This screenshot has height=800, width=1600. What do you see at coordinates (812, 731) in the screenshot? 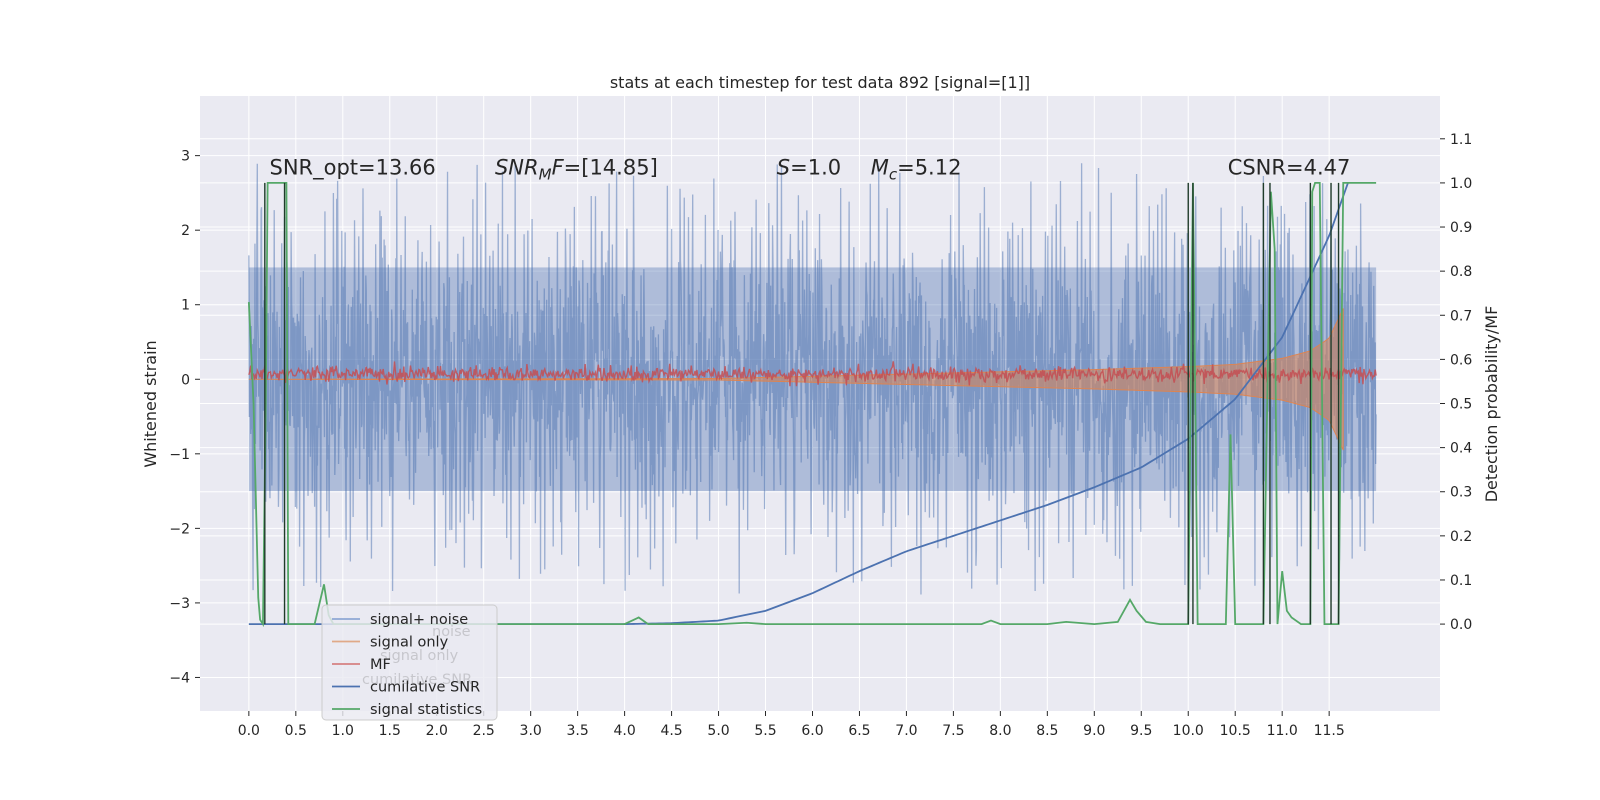
I see `x-tick-label: 6.0` at bounding box center [812, 731].